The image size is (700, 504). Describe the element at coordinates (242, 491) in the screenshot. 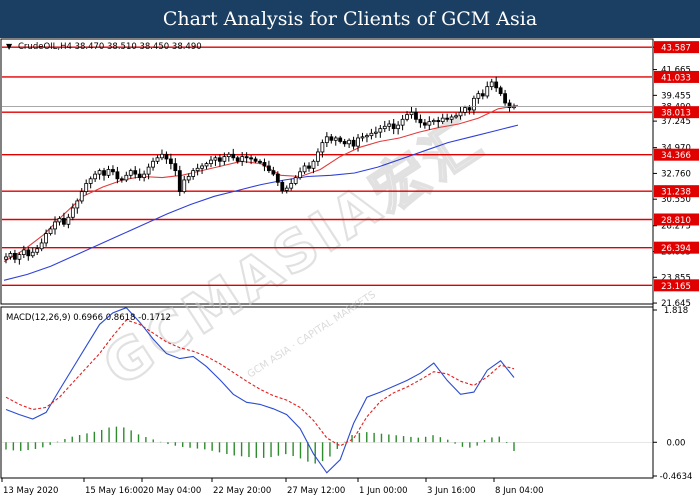

I see `time-label-3: 22 May 20:00` at that location.